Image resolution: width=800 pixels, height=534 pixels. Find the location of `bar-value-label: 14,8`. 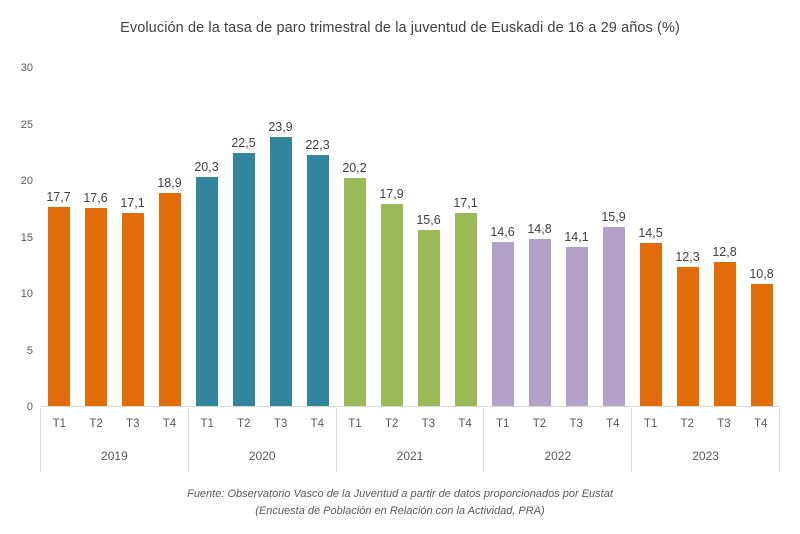

bar-value-label: 14,8 is located at coordinates (539, 229).